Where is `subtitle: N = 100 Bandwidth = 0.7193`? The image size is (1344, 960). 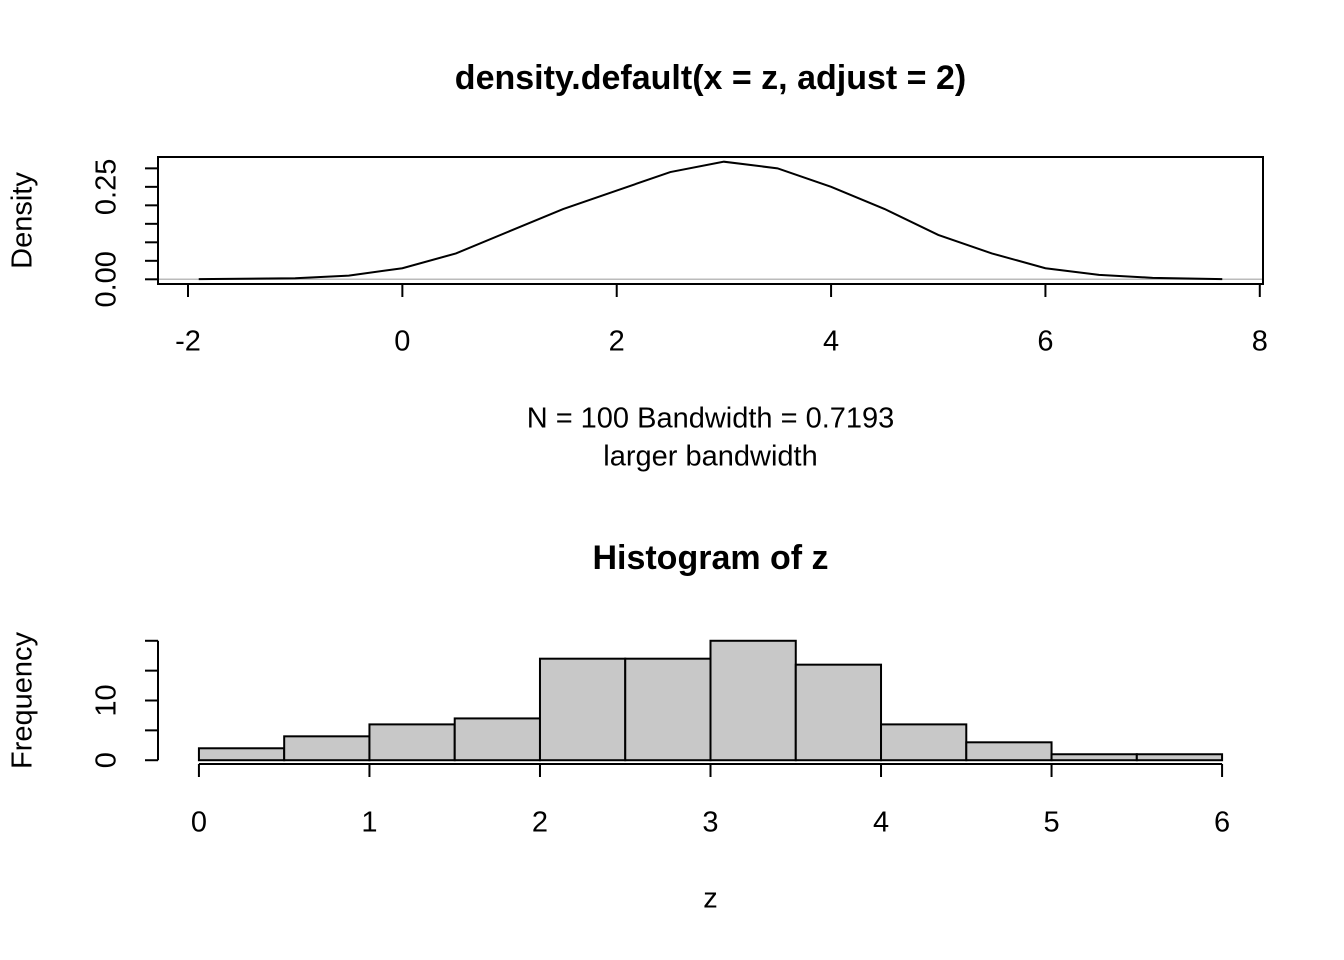
subtitle: N = 100 Bandwidth = 0.7193 is located at coordinates (711, 419).